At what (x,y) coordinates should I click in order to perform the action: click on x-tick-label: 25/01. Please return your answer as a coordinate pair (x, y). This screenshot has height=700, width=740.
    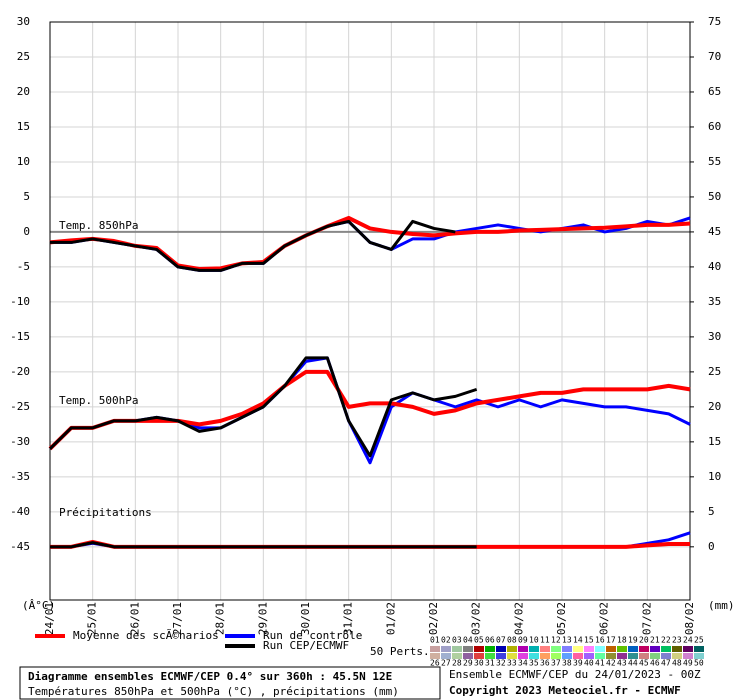
    Looking at the image, I should click on (92, 618).